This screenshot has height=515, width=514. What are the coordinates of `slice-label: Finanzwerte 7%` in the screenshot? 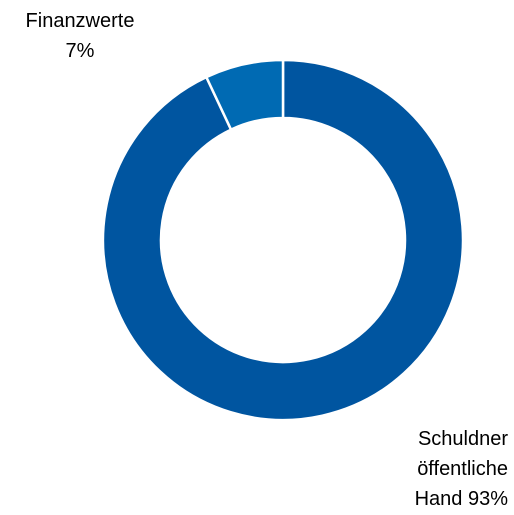 It's located at (80, 36).